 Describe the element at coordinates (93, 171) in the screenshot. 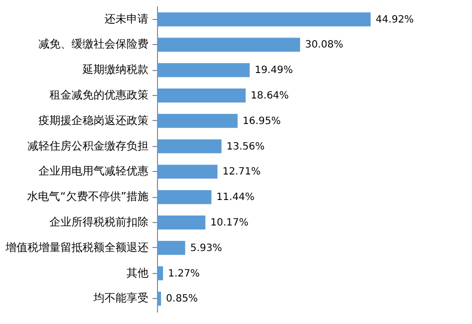

I see `y-tick-label: 企业用电用气减轻优惠` at that location.